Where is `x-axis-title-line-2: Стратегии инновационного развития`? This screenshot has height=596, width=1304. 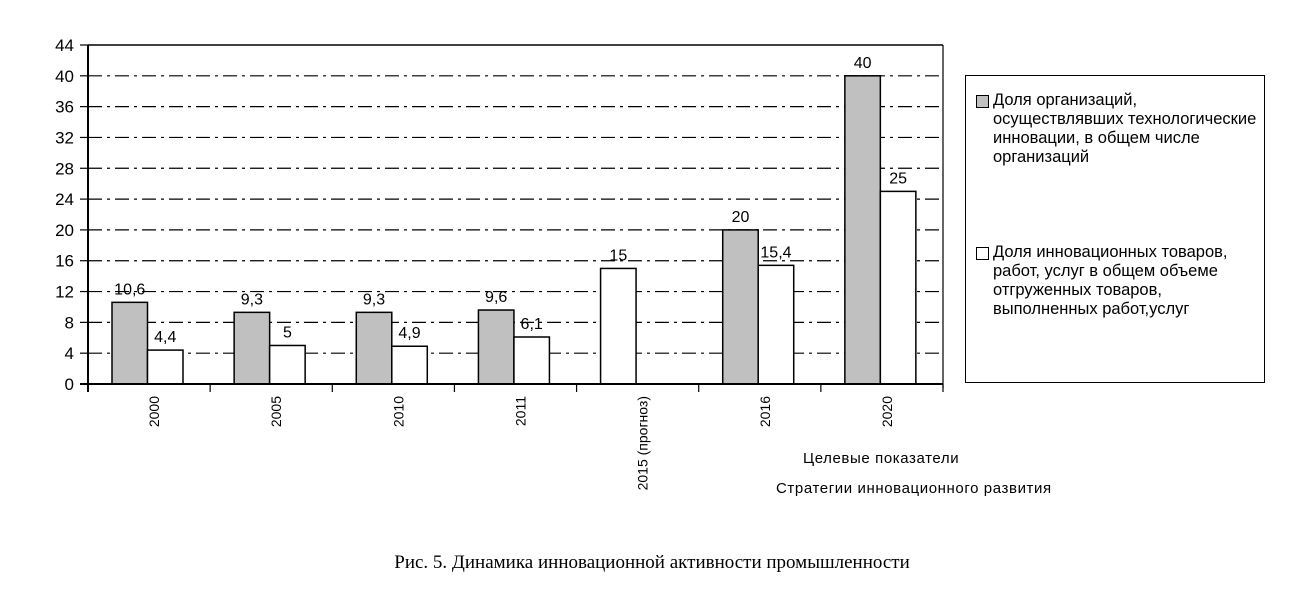 x-axis-title-line-2: Стратегии инновационного развития is located at coordinates (914, 488).